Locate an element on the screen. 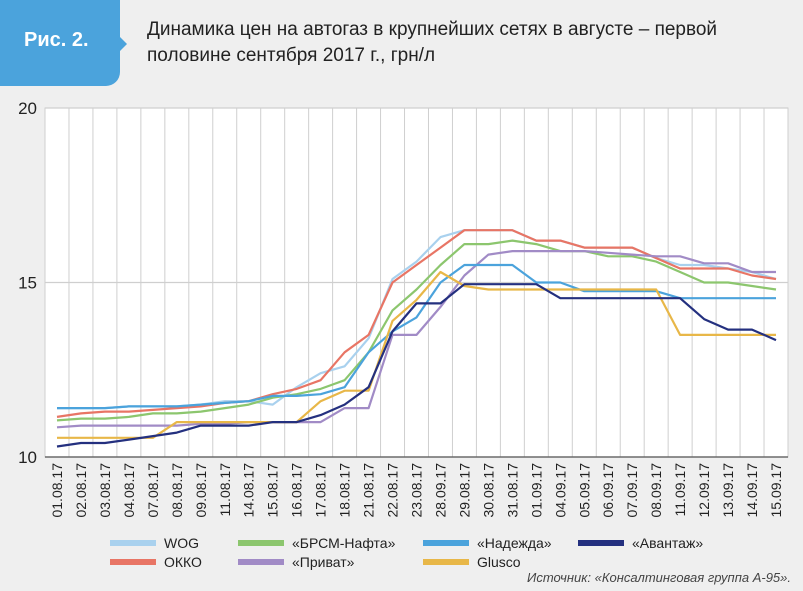 The height and width of the screenshot is (591, 803). x-tick-label: 01.09.17 is located at coordinates (536, 490).